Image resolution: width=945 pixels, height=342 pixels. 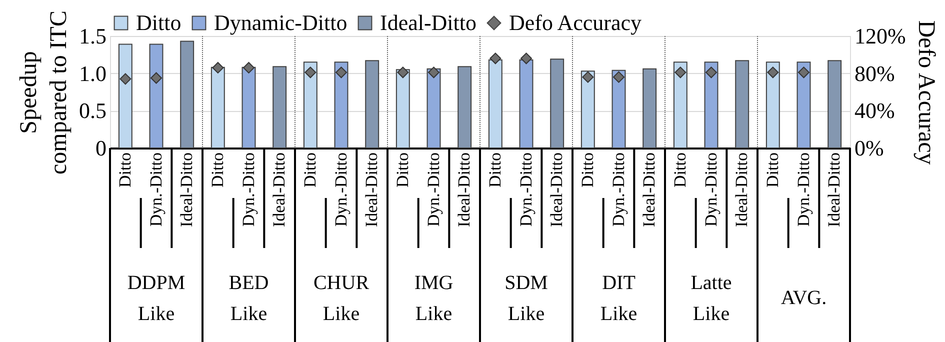 What do you see at coordinates (92, 111) in the screenshot?
I see `y-tick-label: 0.5` at bounding box center [92, 111].